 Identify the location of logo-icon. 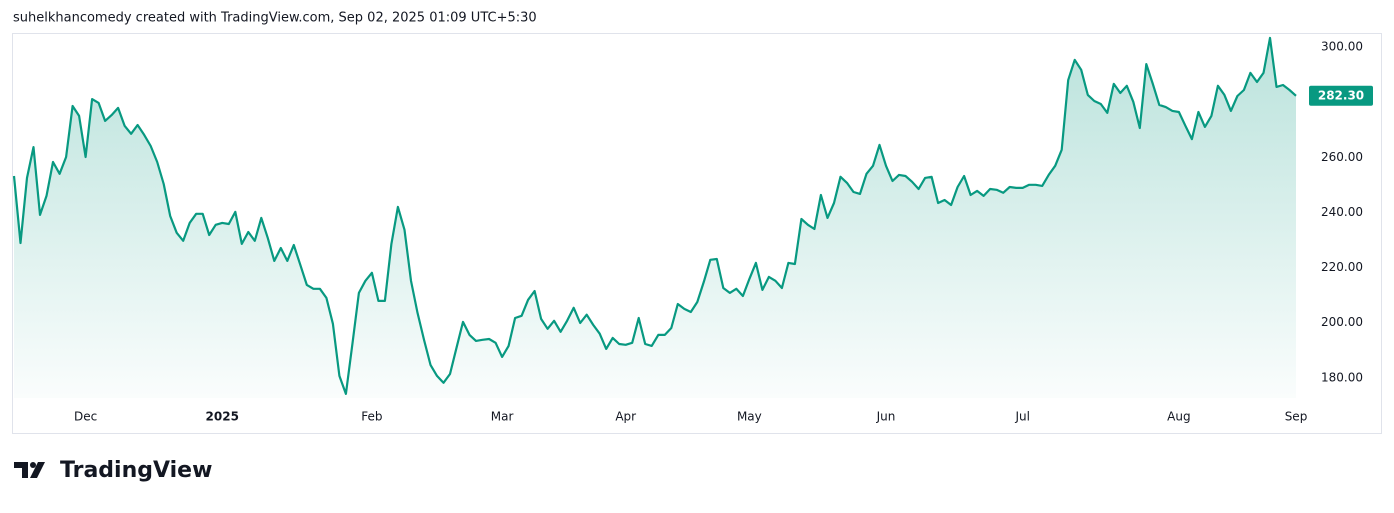
(29, 470).